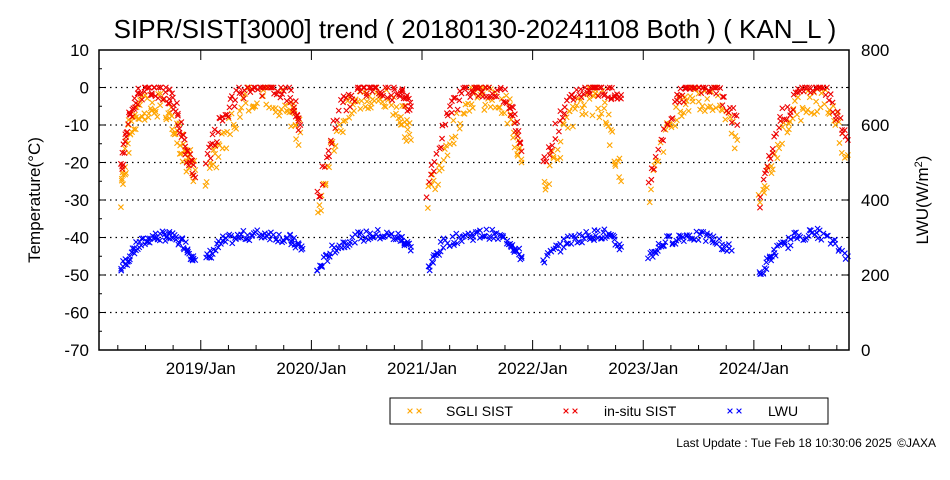  What do you see at coordinates (76, 200) in the screenshot?
I see `left-tick-label: -30` at bounding box center [76, 200].